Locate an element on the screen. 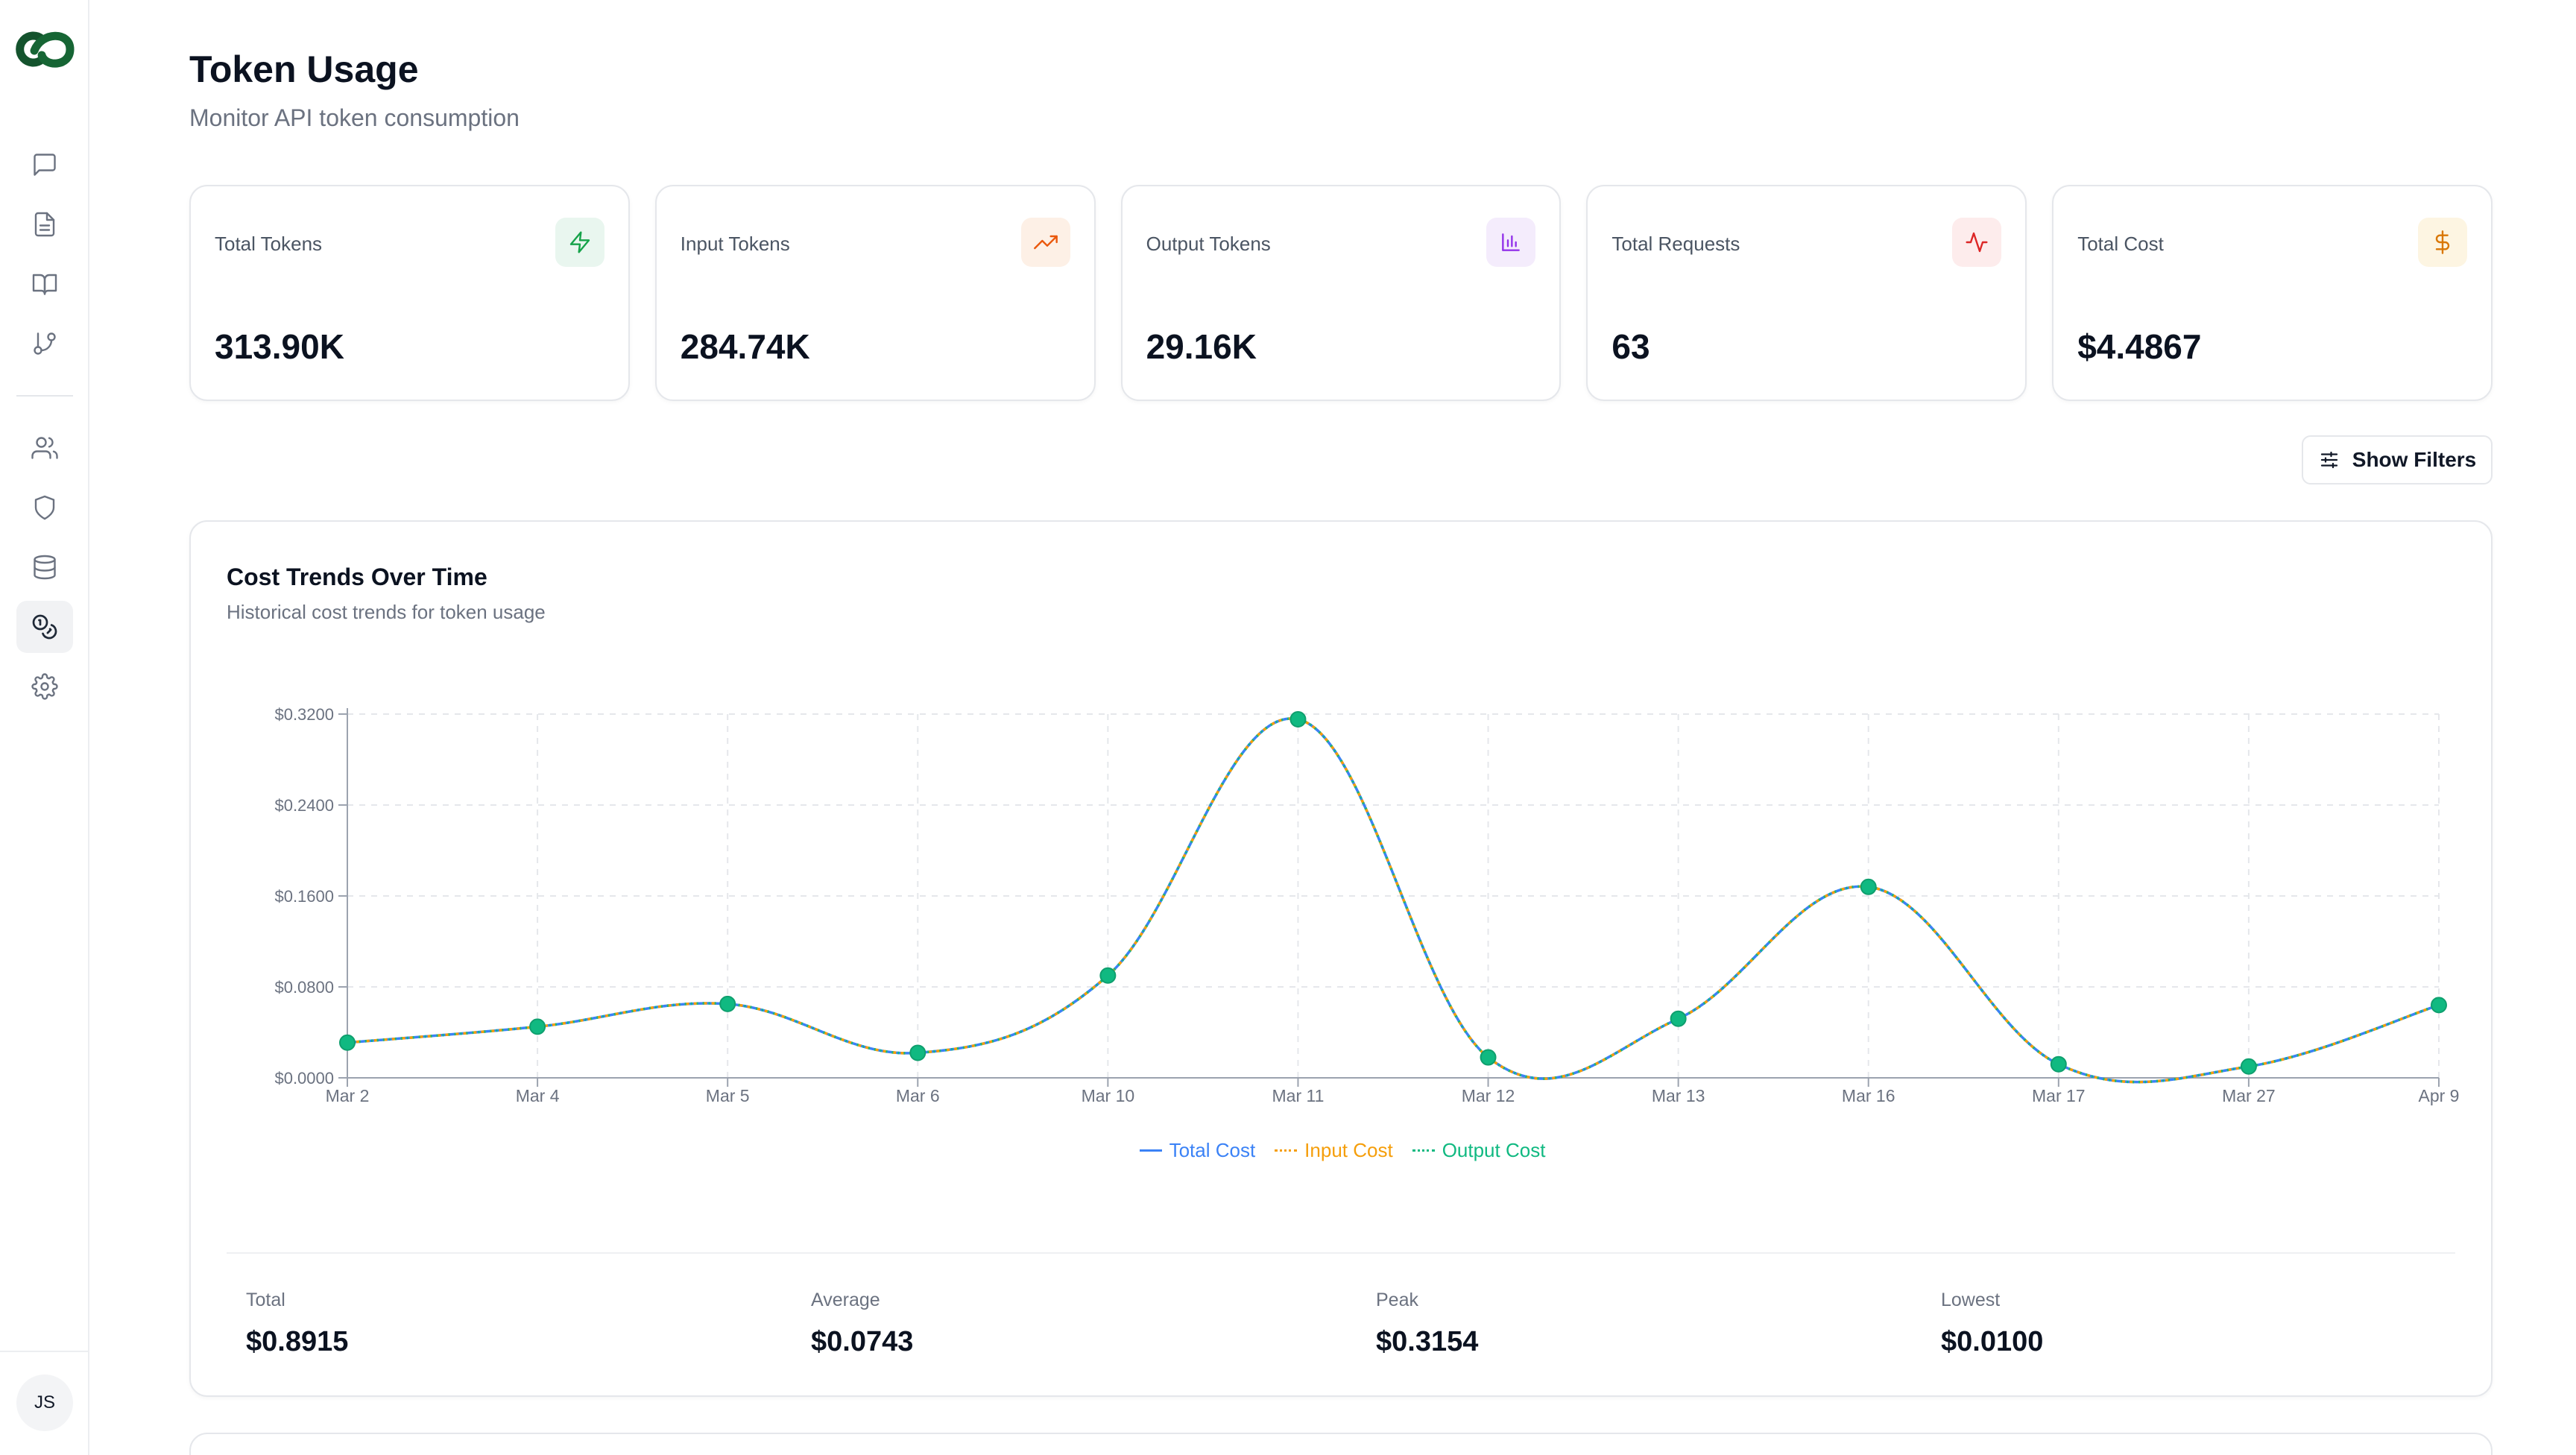 The width and height of the screenshot is (2576, 1455). stat-card-total-cost: Total Cost $4.4867 is located at coordinates (2272, 293).